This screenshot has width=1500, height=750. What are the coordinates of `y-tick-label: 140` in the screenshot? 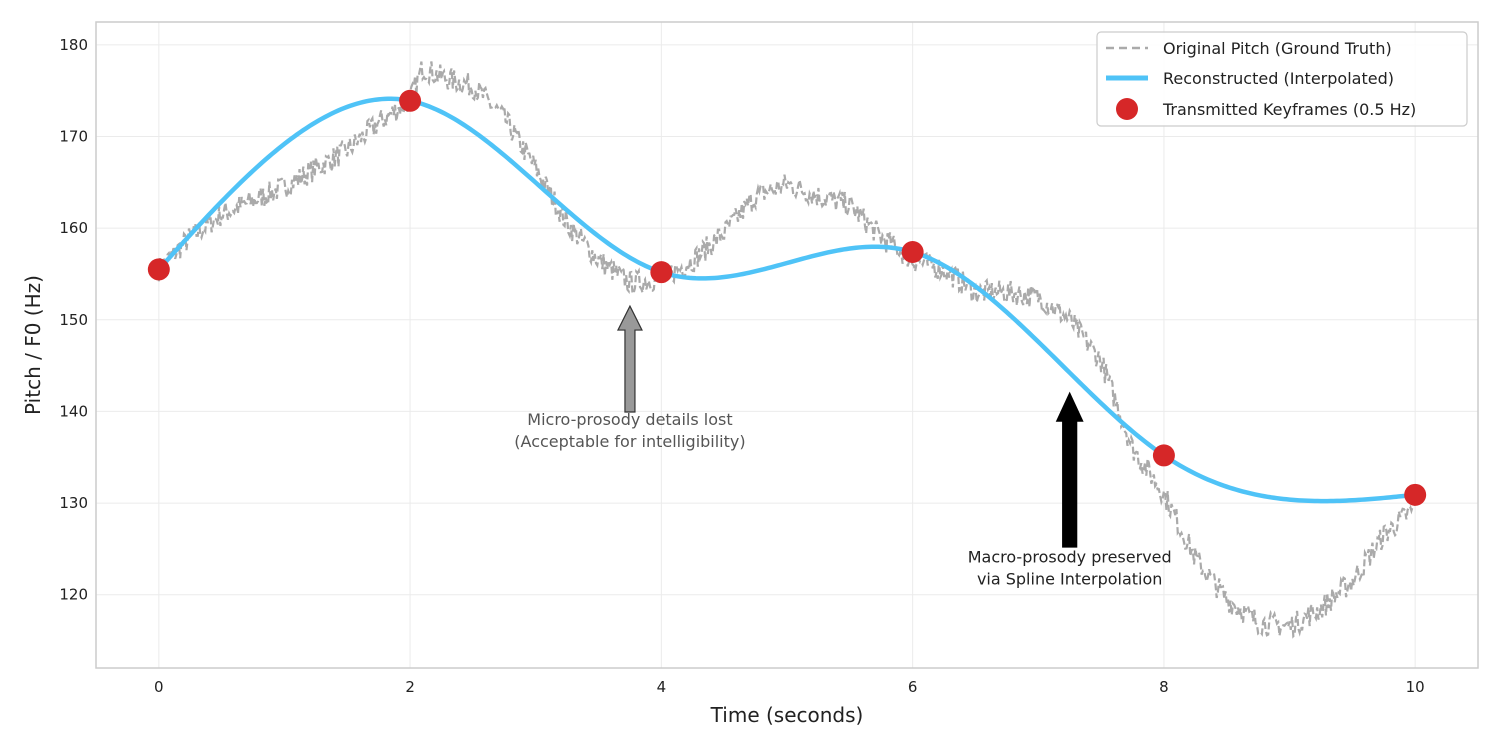 It's located at (73, 411).